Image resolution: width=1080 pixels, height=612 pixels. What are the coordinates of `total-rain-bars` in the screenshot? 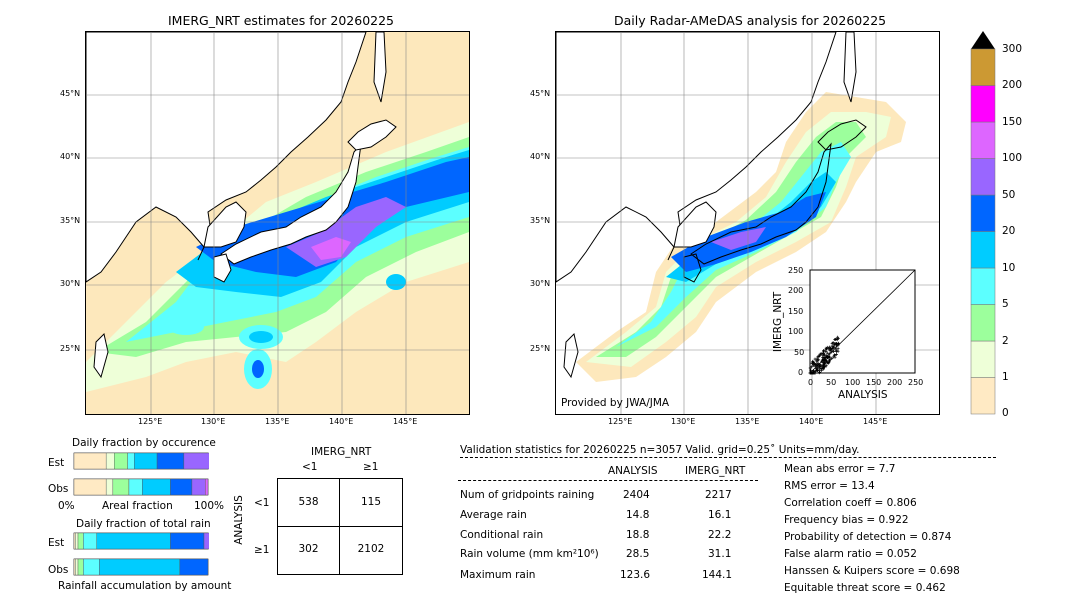 It's located at (141, 554).